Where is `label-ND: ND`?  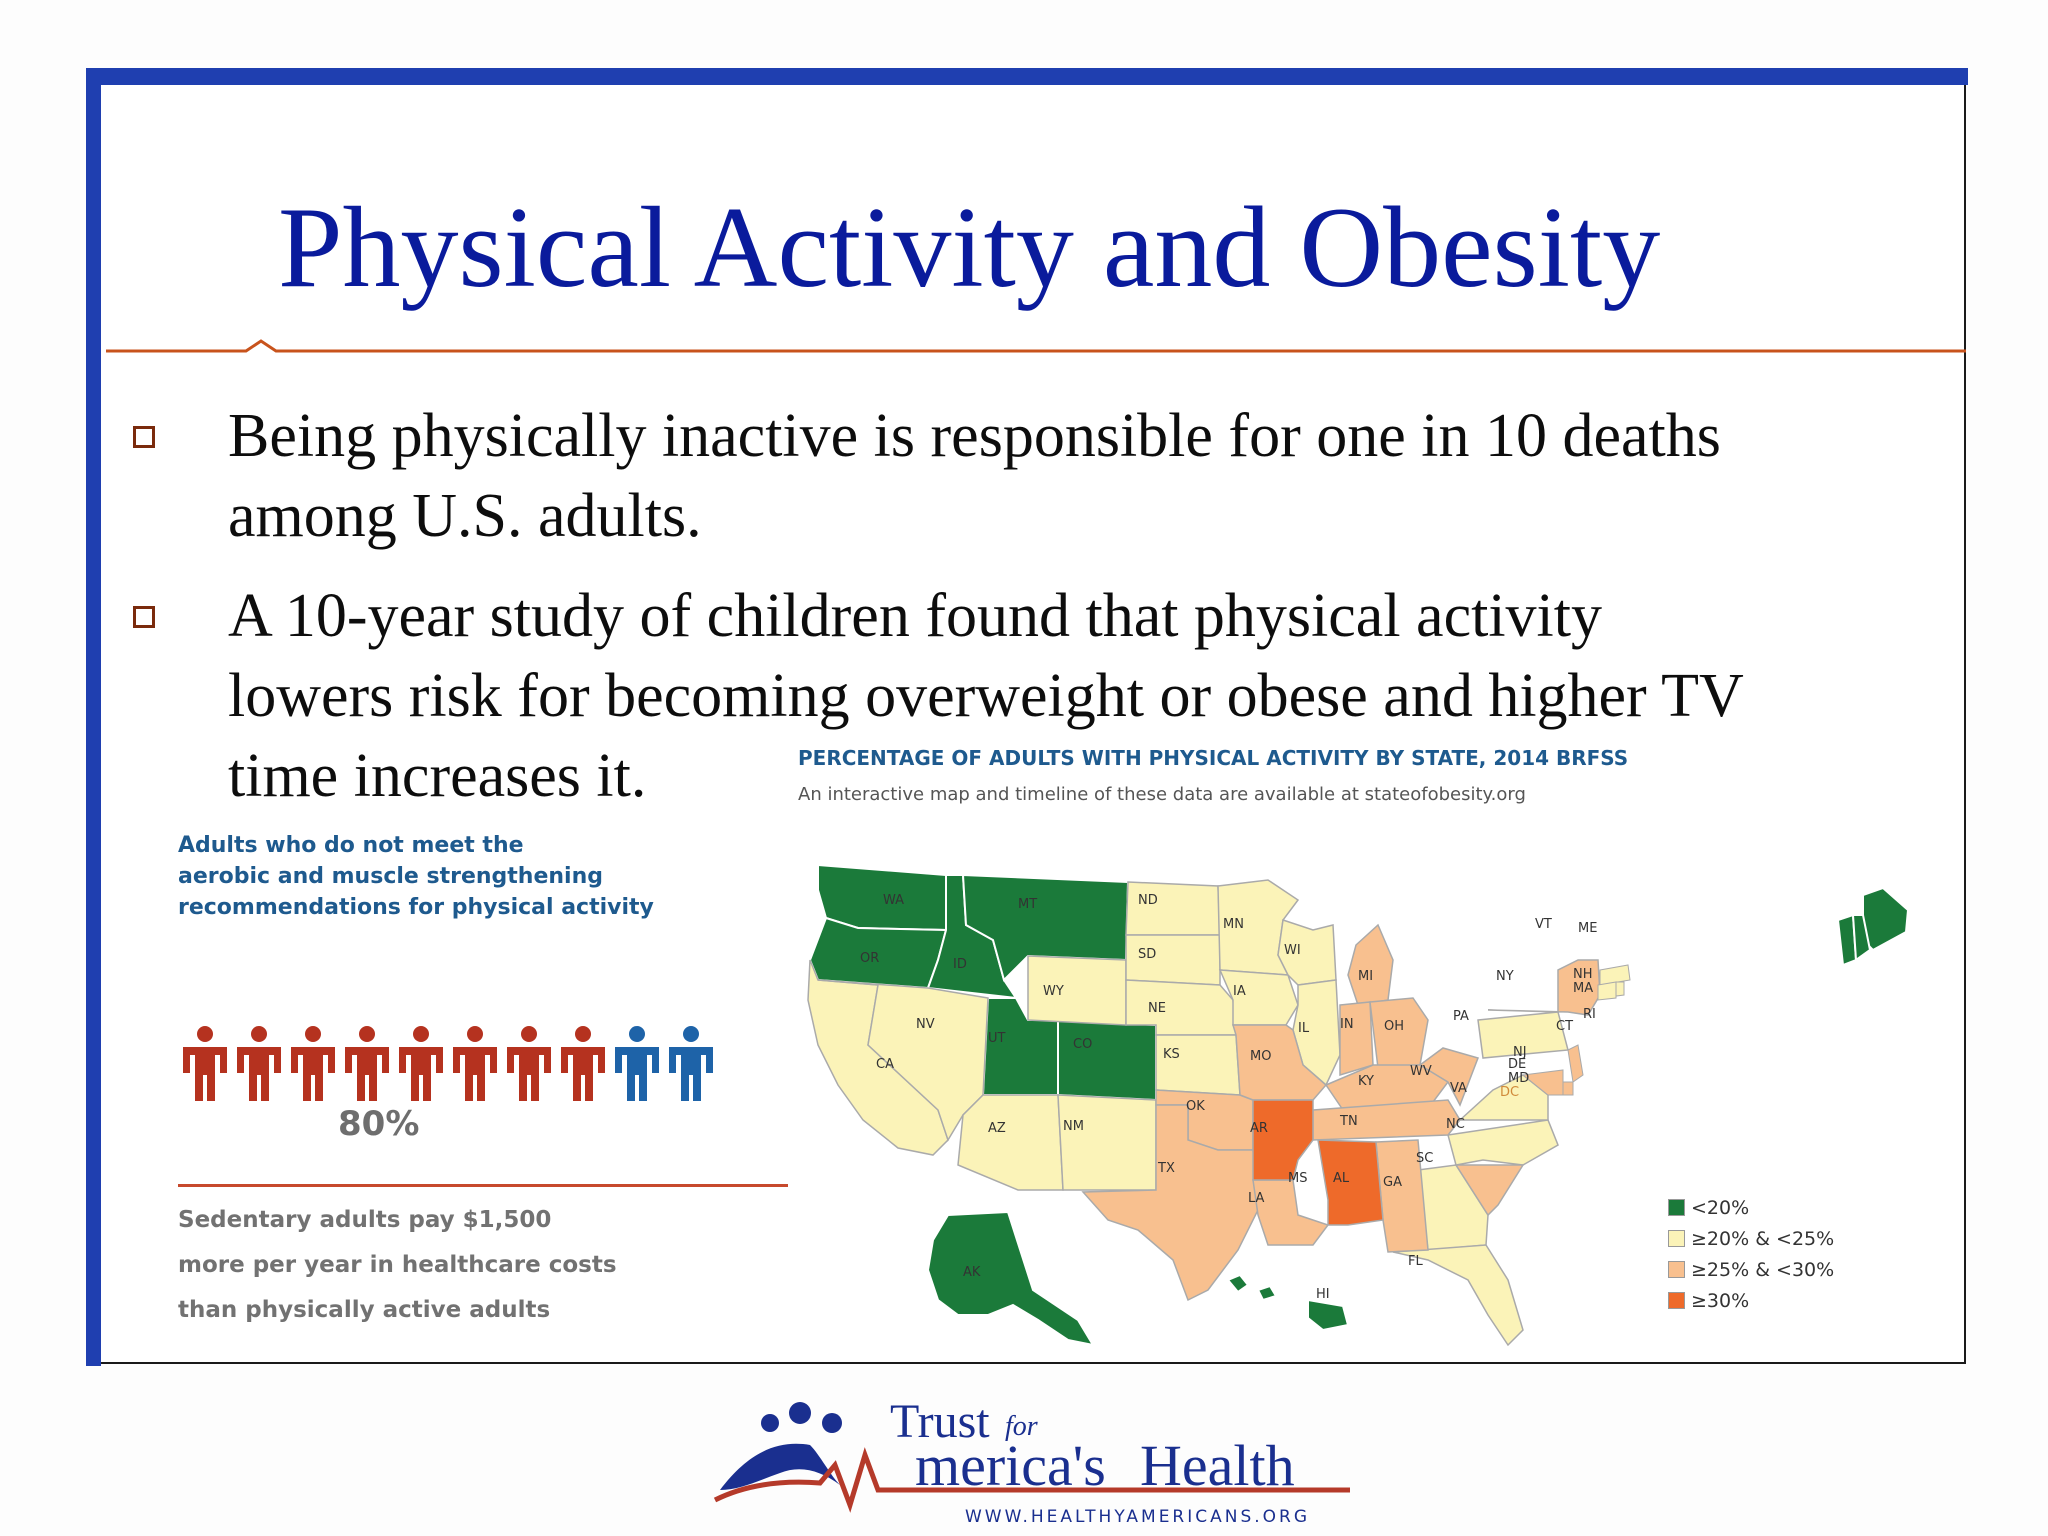
label-ND: ND is located at coordinates (1148, 900).